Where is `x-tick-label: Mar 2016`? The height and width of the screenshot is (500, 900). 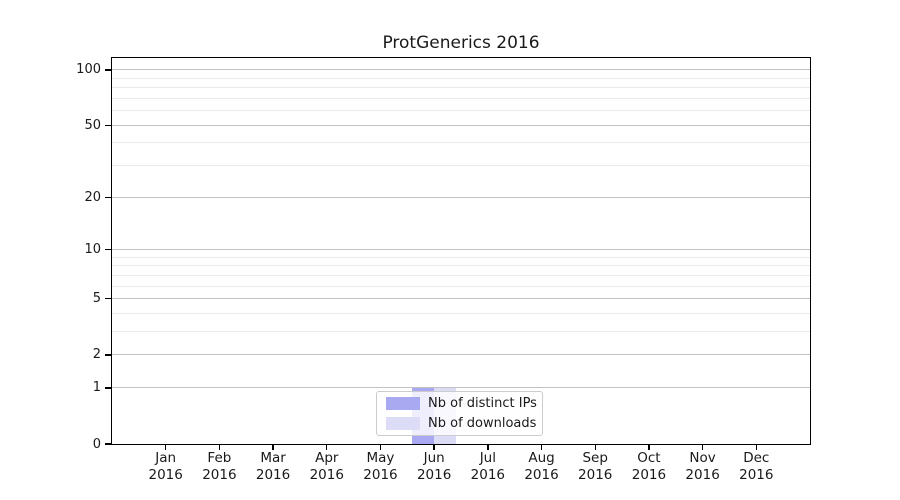 x-tick-label: Mar 2016 is located at coordinates (273, 466).